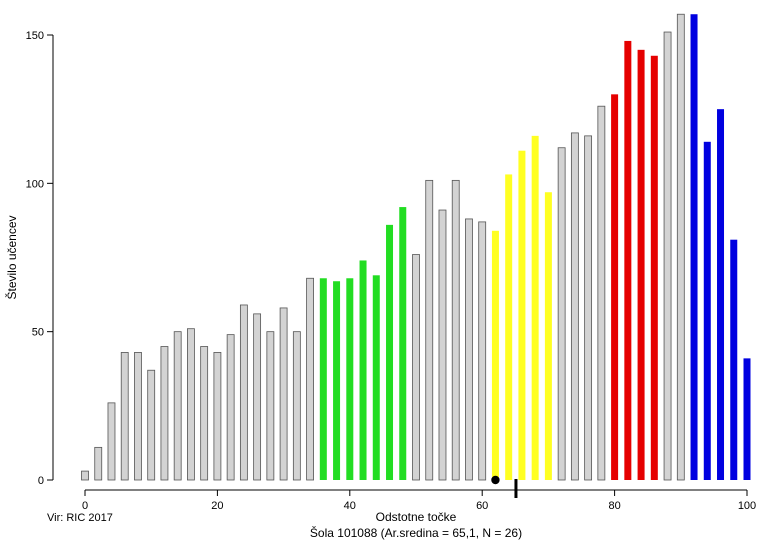 The width and height of the screenshot is (760, 540). Describe the element at coordinates (416, 532) in the screenshot. I see `chart-caption: Šola 101088 (Ar.sredina = 65,1, N = 26)` at that location.